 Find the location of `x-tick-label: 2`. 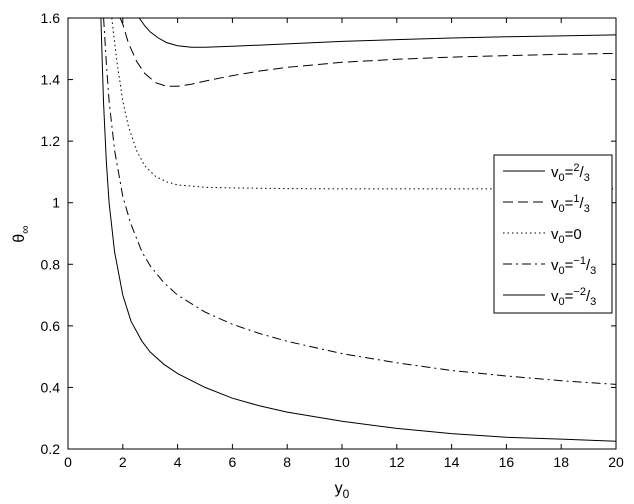

x-tick-label: 2 is located at coordinates (123, 462).